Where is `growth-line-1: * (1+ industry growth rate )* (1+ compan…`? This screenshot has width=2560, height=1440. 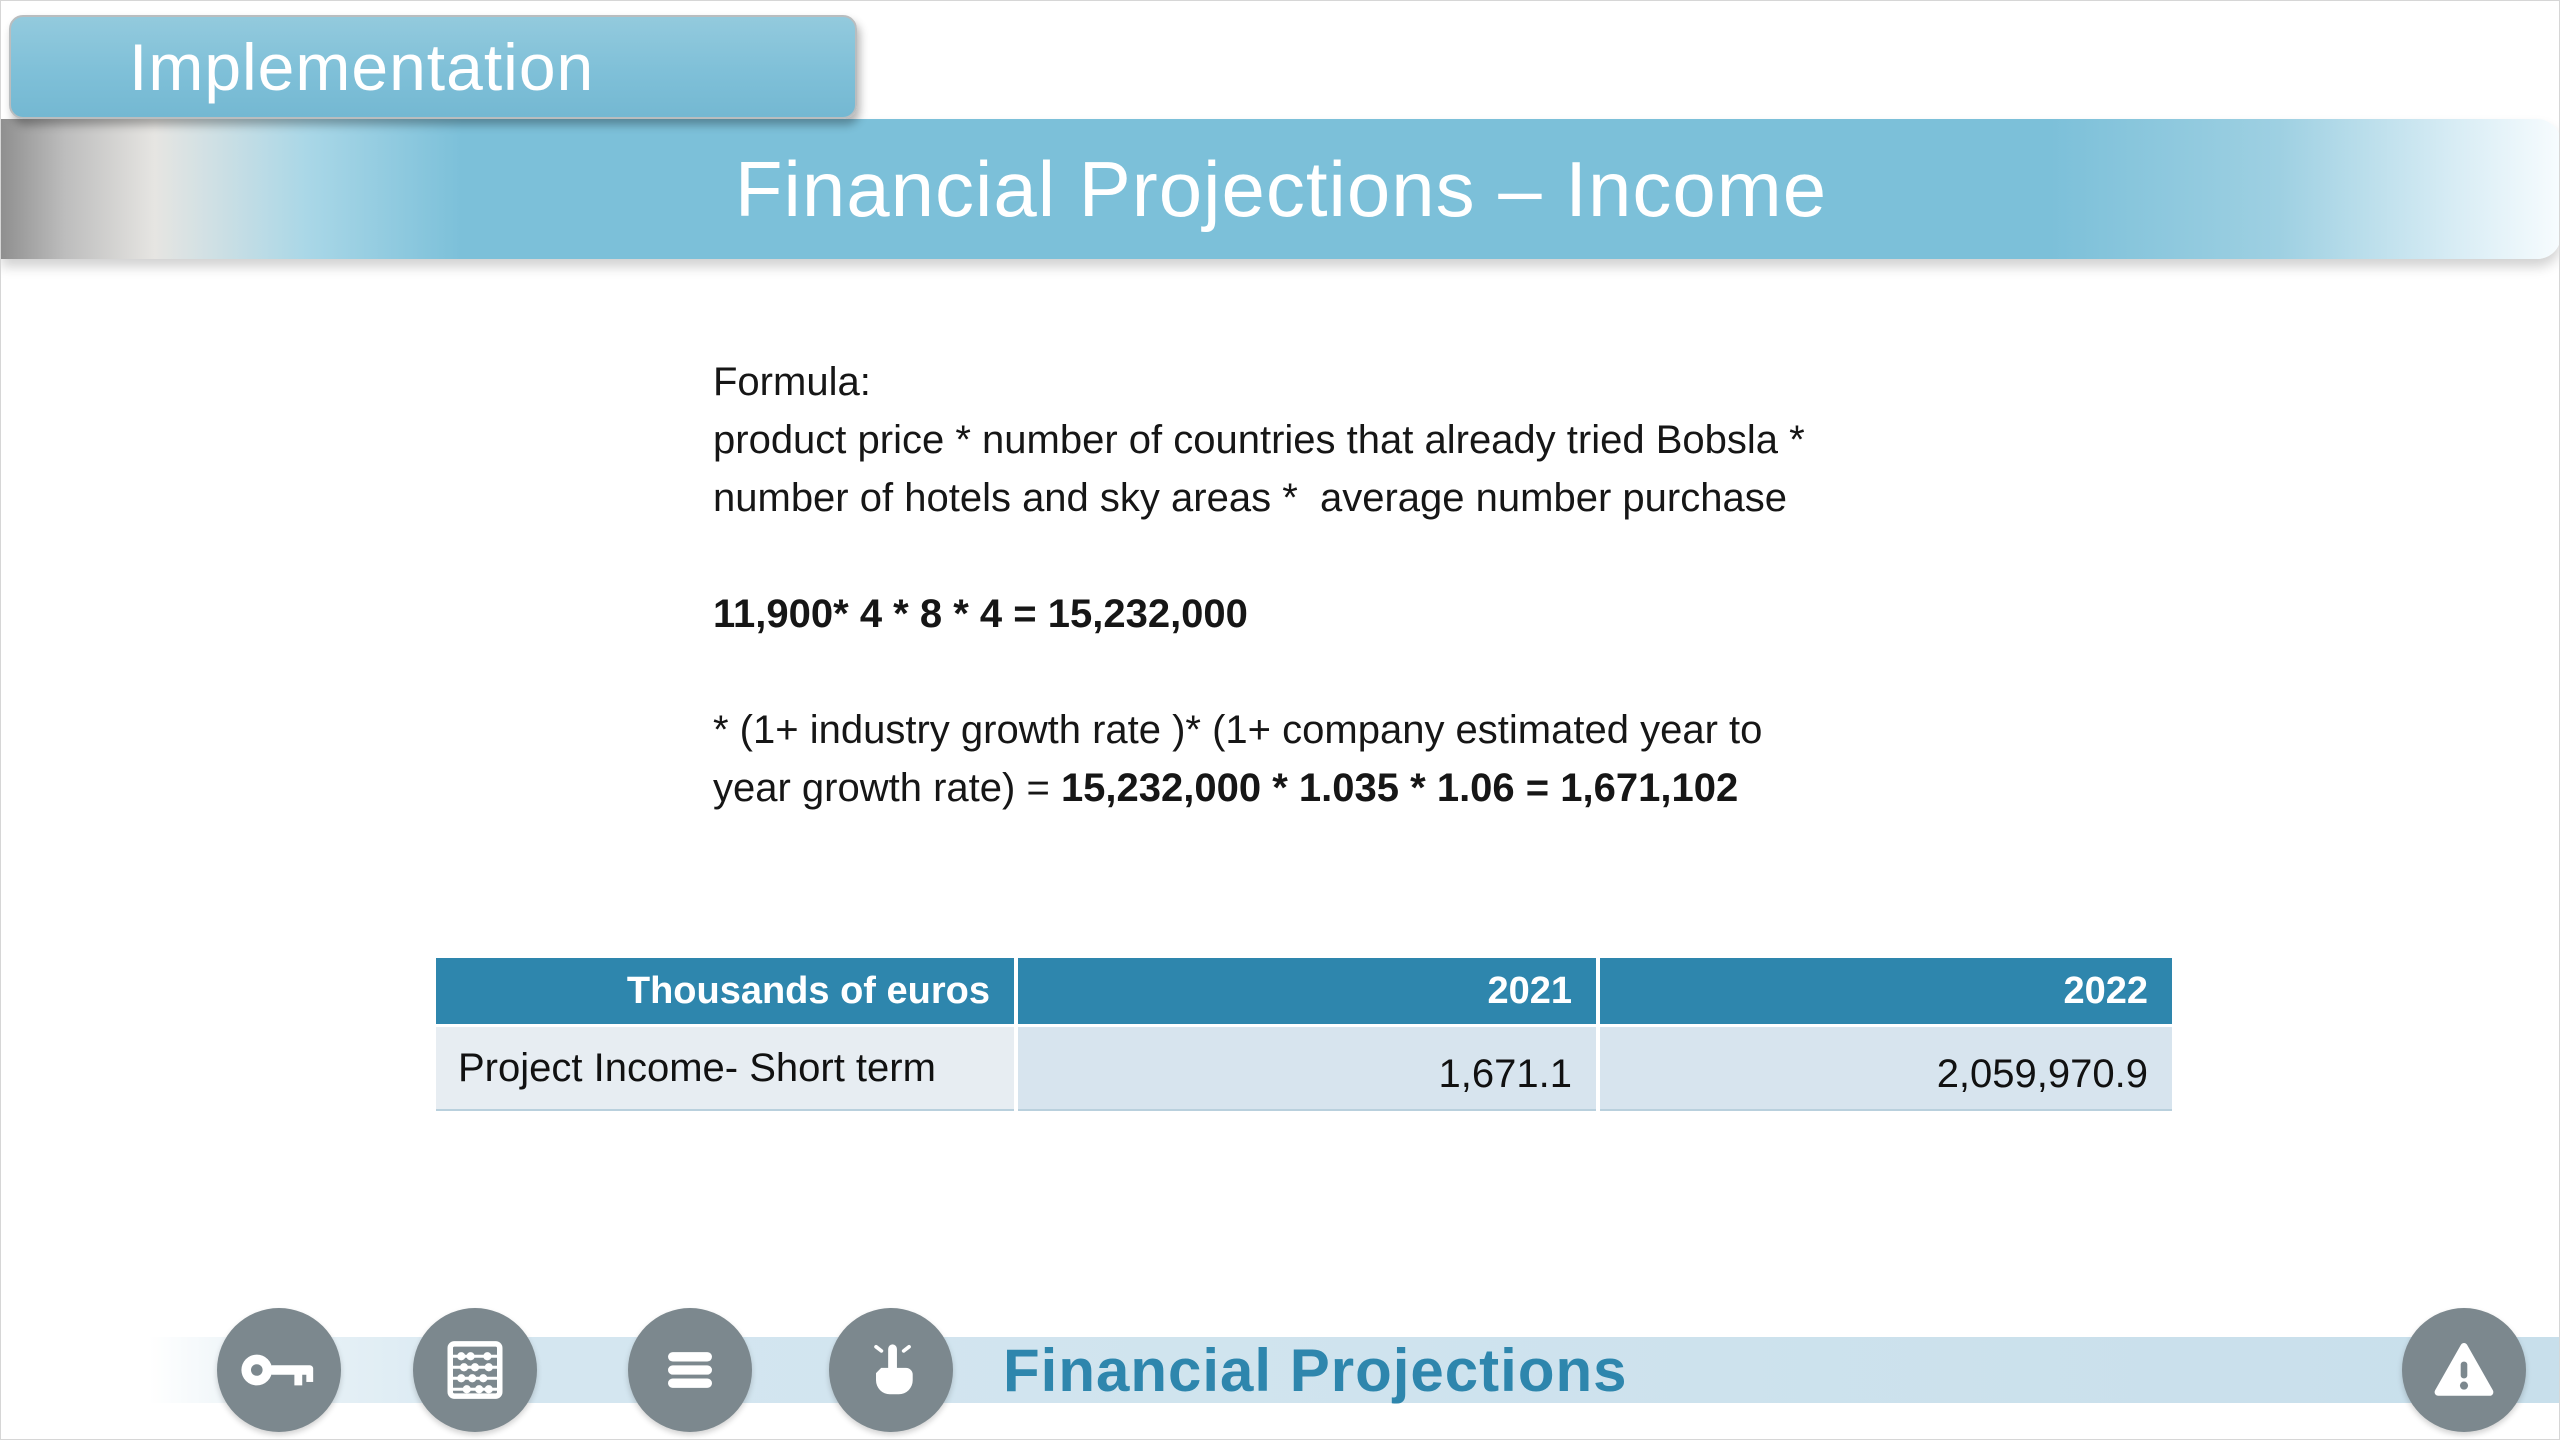 growth-line-1: * (1+ industry growth rate )* (1+ compan… is located at coordinates (1238, 730).